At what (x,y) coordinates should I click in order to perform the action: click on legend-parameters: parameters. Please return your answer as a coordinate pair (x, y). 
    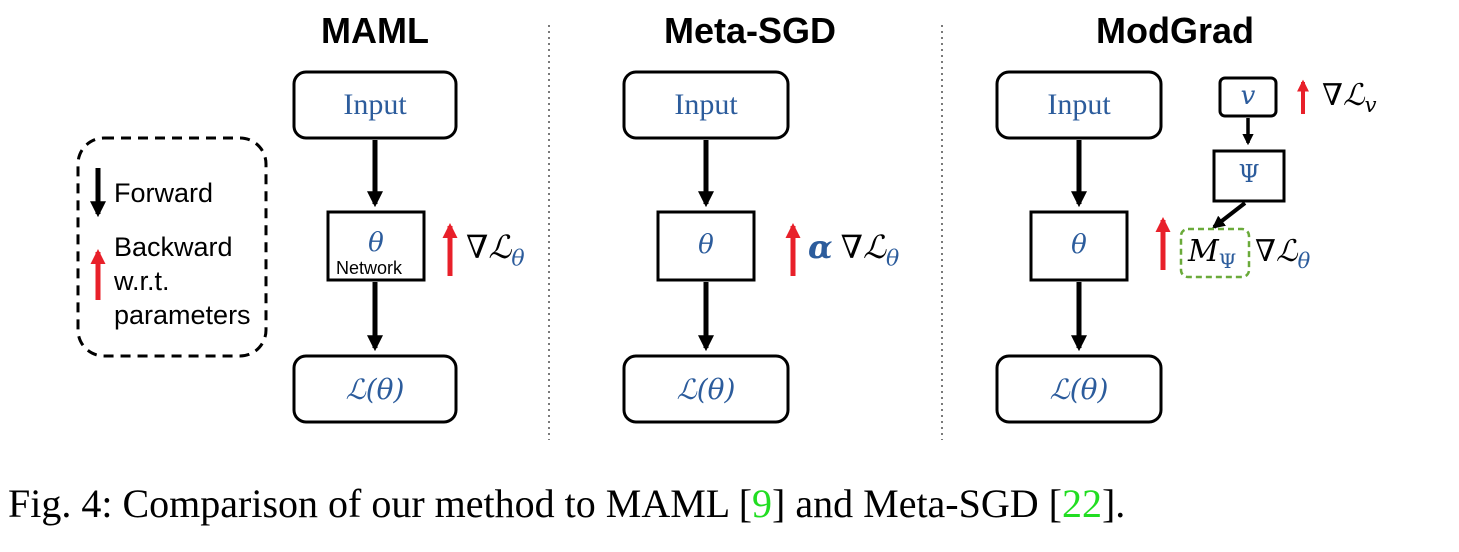
    Looking at the image, I should click on (182, 315).